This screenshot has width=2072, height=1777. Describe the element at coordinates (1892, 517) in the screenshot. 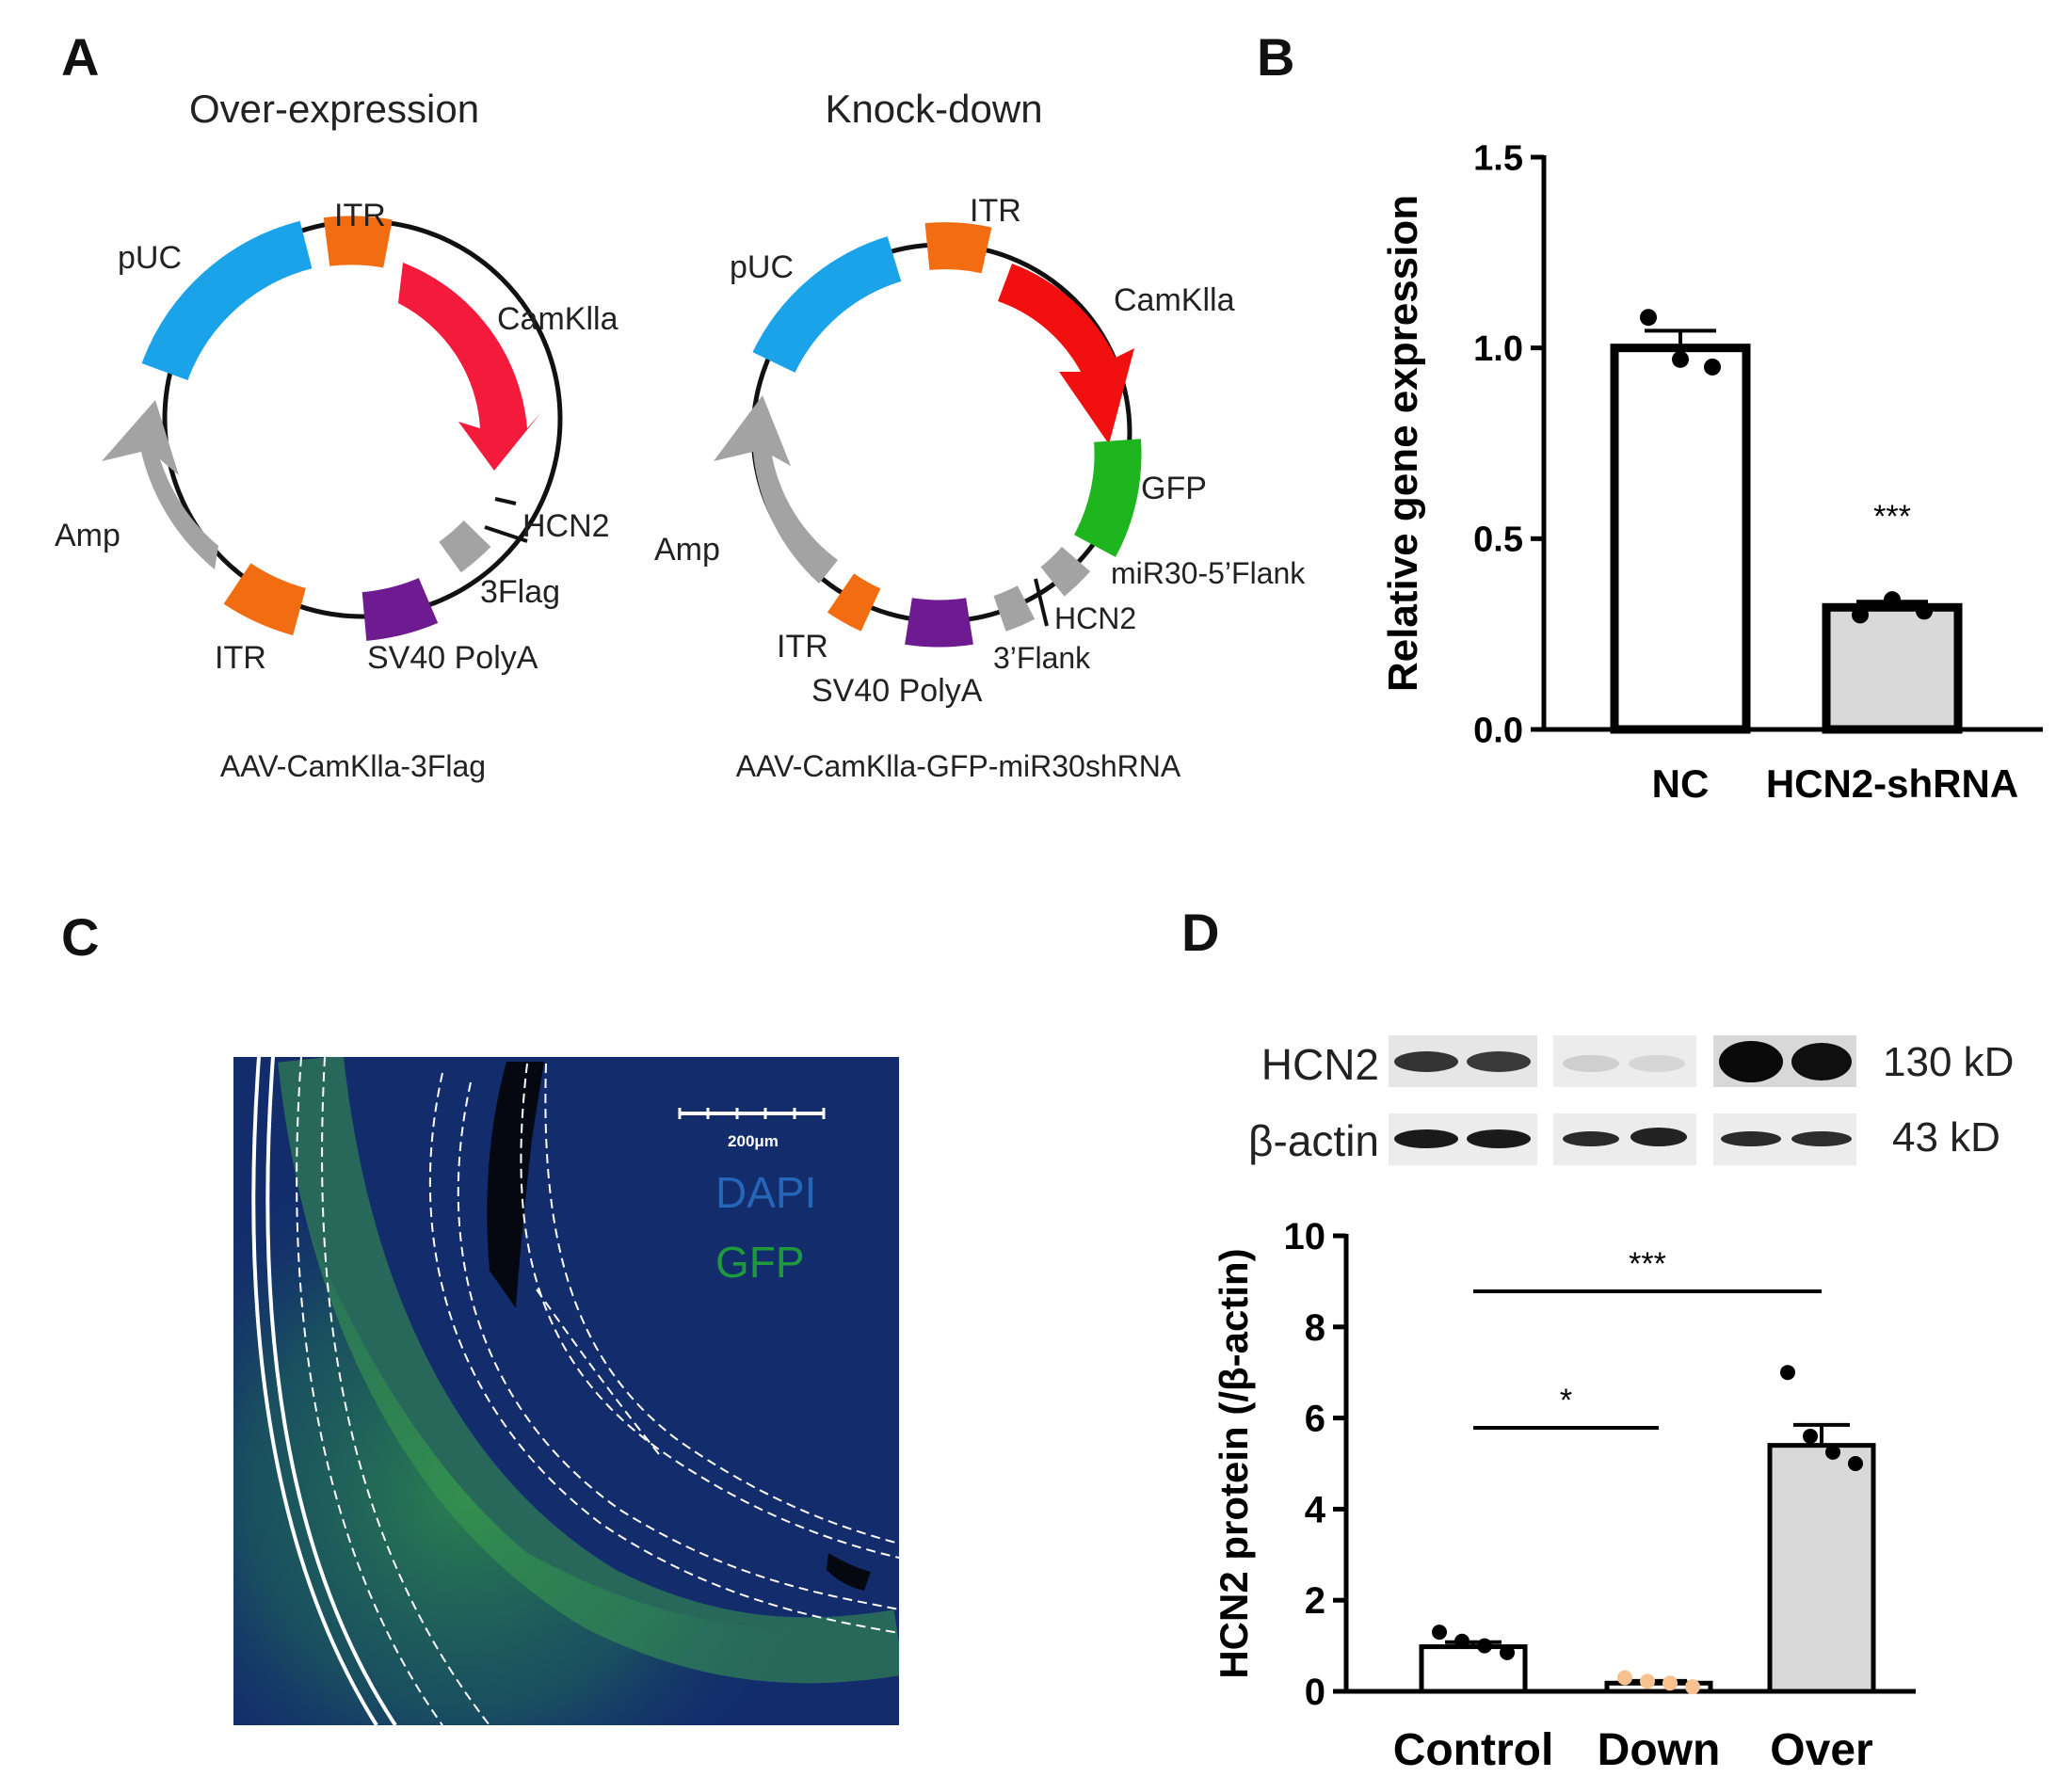

I see `significance-label: ***` at that location.